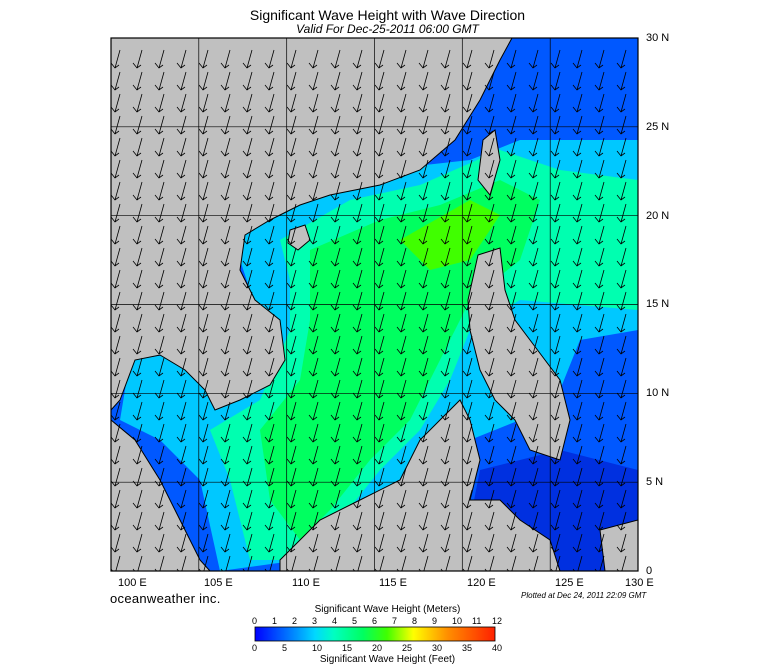  I want to click on meters-tick-label: 5, so click(355, 621).